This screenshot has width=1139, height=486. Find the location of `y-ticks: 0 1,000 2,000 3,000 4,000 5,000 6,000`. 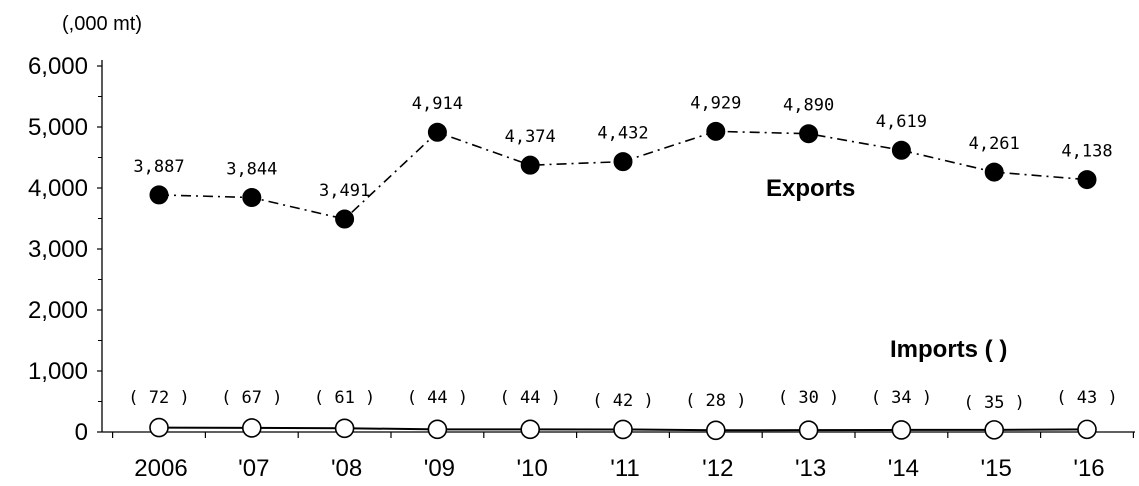

y-ticks: 0 1,000 2,000 3,000 4,000 5,000 6,000 is located at coordinates (65, 249).